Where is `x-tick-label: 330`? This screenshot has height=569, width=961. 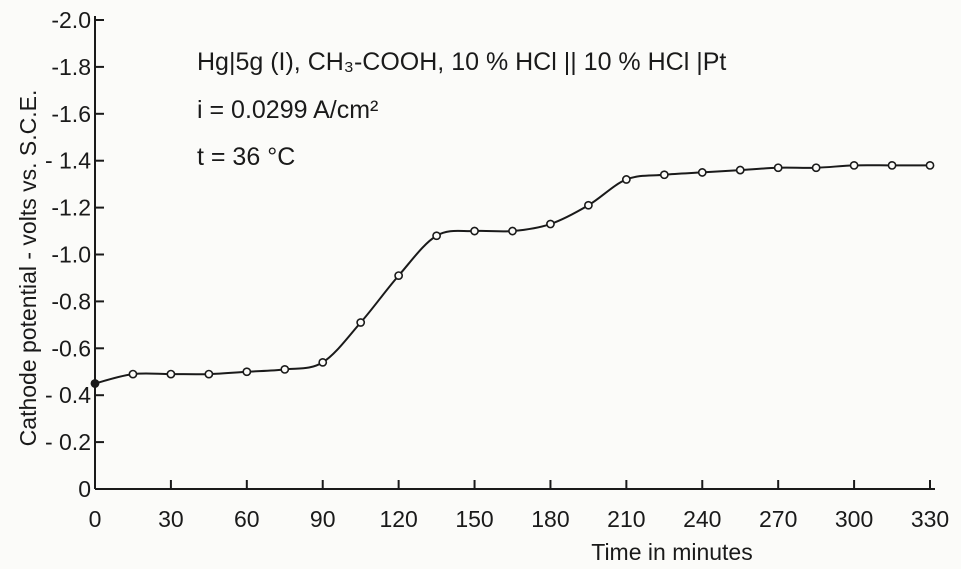 x-tick-label: 330 is located at coordinates (930, 519).